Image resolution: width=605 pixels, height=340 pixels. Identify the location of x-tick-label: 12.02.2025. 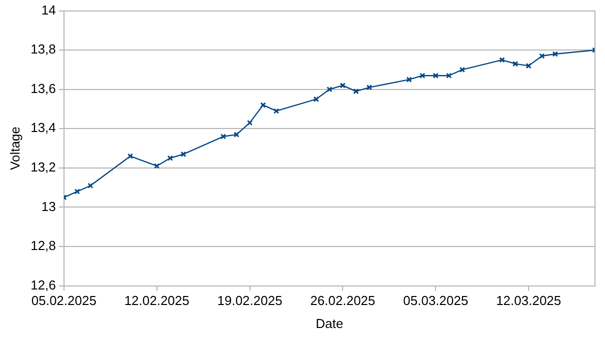
(157, 300).